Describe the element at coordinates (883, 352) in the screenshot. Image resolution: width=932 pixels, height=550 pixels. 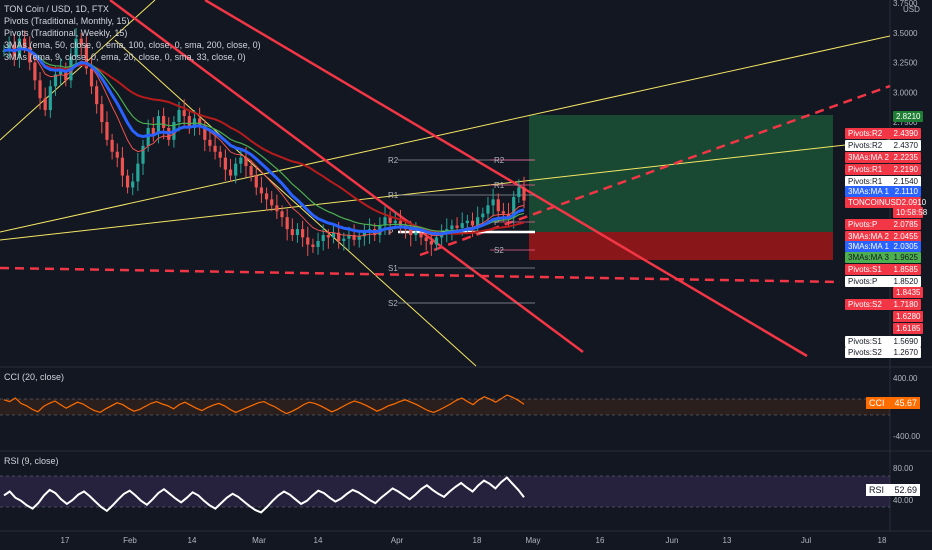
I see `price-tag: Pivots:S2 1.2670` at that location.